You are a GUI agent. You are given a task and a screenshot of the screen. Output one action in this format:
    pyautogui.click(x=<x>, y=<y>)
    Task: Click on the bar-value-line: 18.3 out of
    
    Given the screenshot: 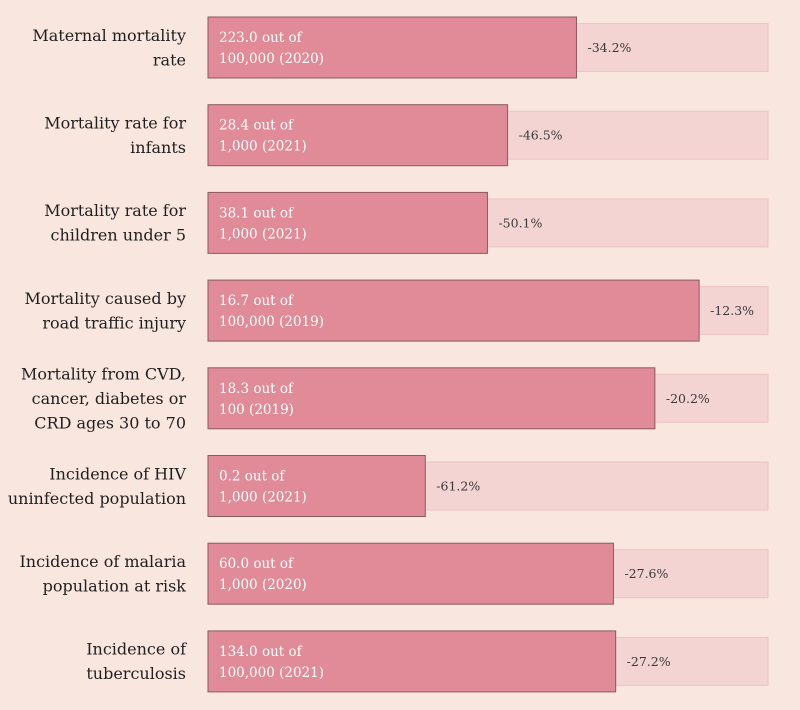 What is the action you would take?
    pyautogui.click(x=256, y=389)
    